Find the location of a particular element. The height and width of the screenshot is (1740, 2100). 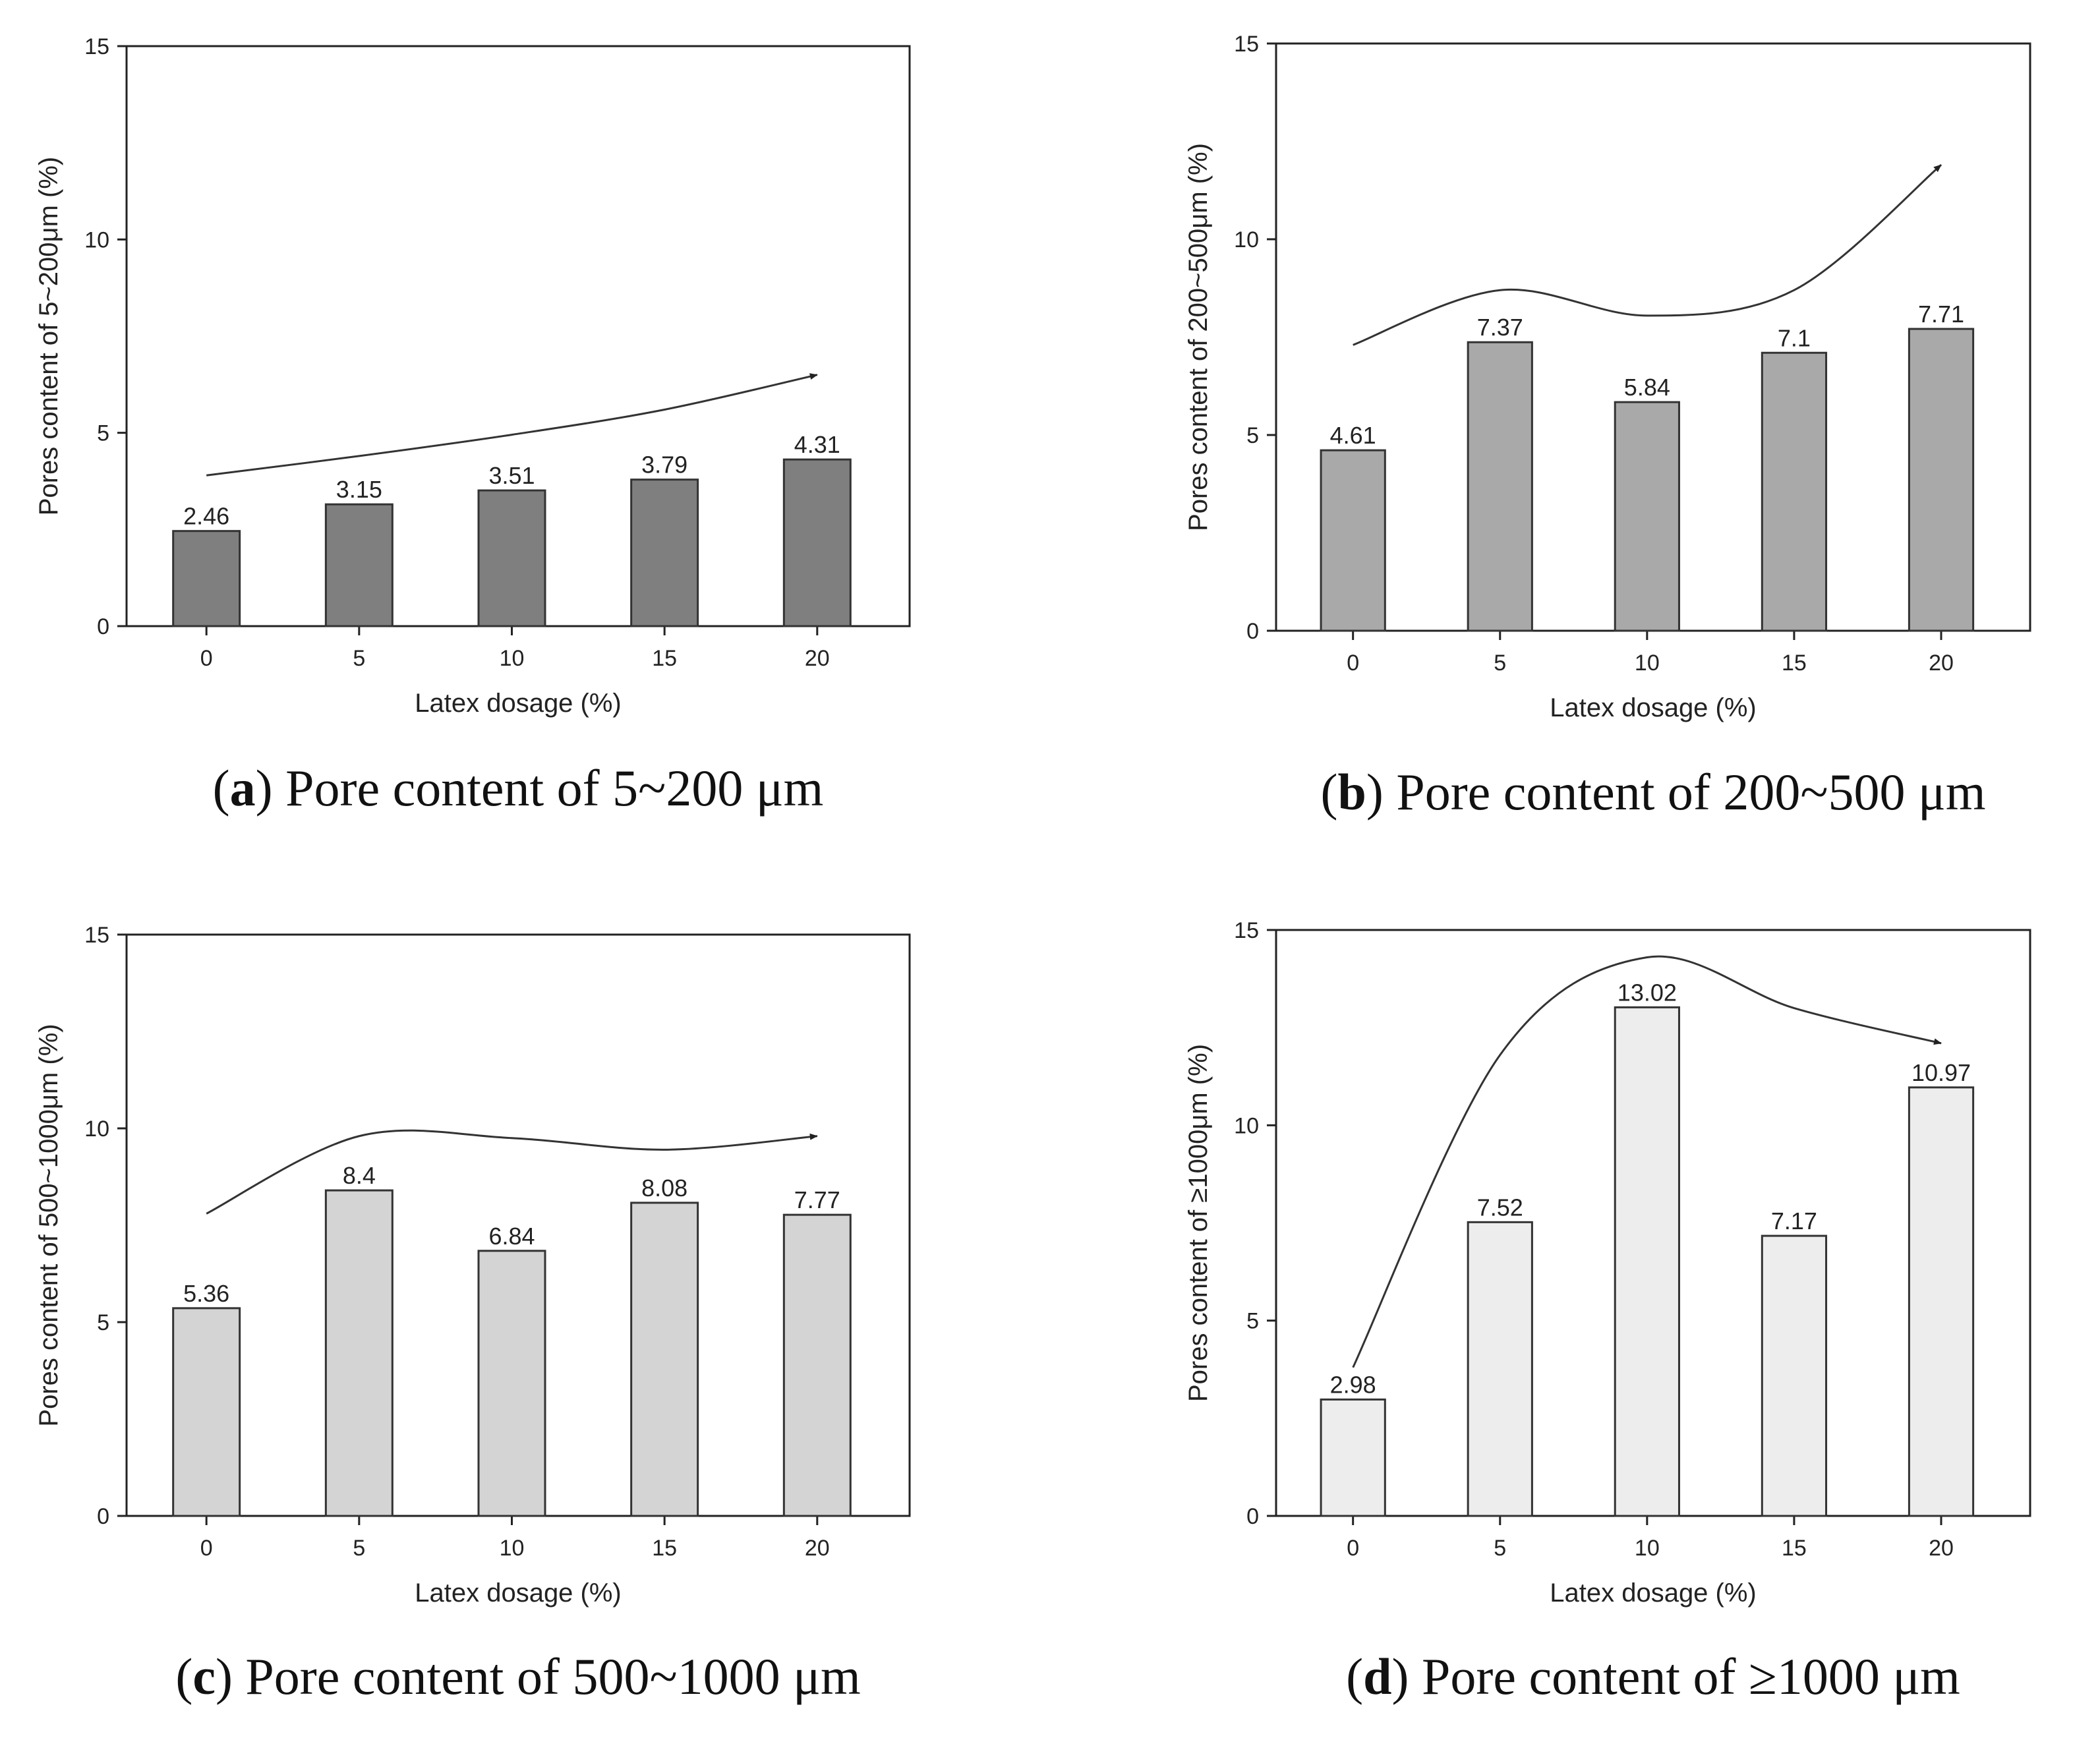

caption-text: Pore content of ≥1000 μm is located at coordinates (1684, 1676).